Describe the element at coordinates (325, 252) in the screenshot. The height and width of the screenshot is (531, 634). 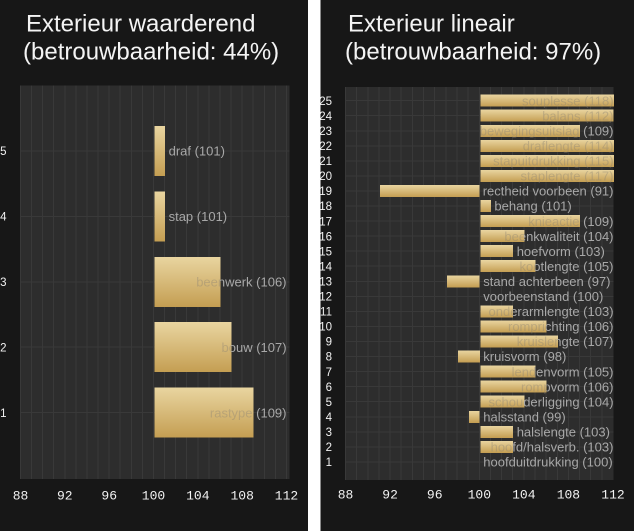
I see `svg-text: 15` at that location.